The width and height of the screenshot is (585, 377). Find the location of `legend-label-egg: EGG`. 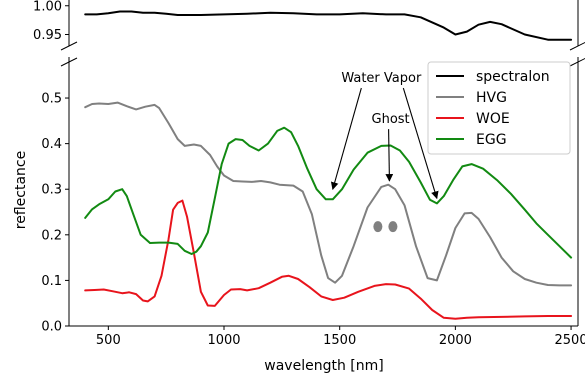

legend-label-egg: EGG is located at coordinates (491, 140).